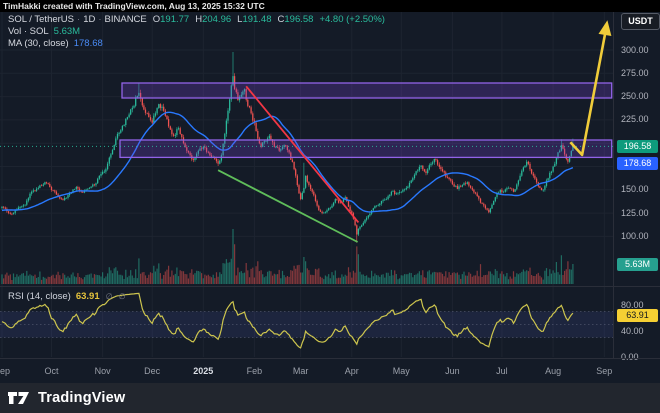 The height and width of the screenshot is (413, 660). I want to click on close-label: C, so click(281, 19).